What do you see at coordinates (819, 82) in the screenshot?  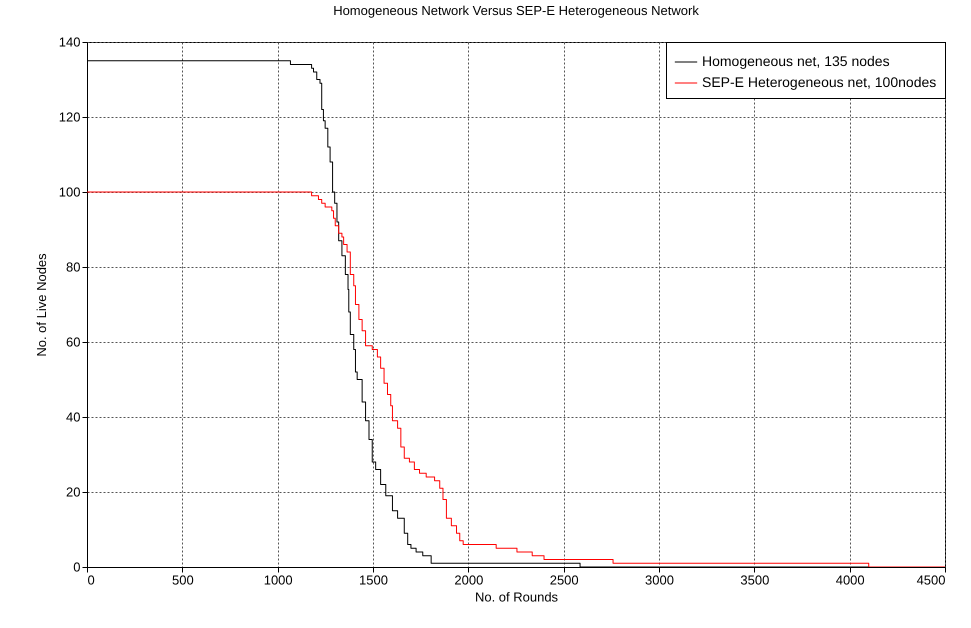 I see `legend-label: SEP-E Heterogeneous net, 100nodes` at bounding box center [819, 82].